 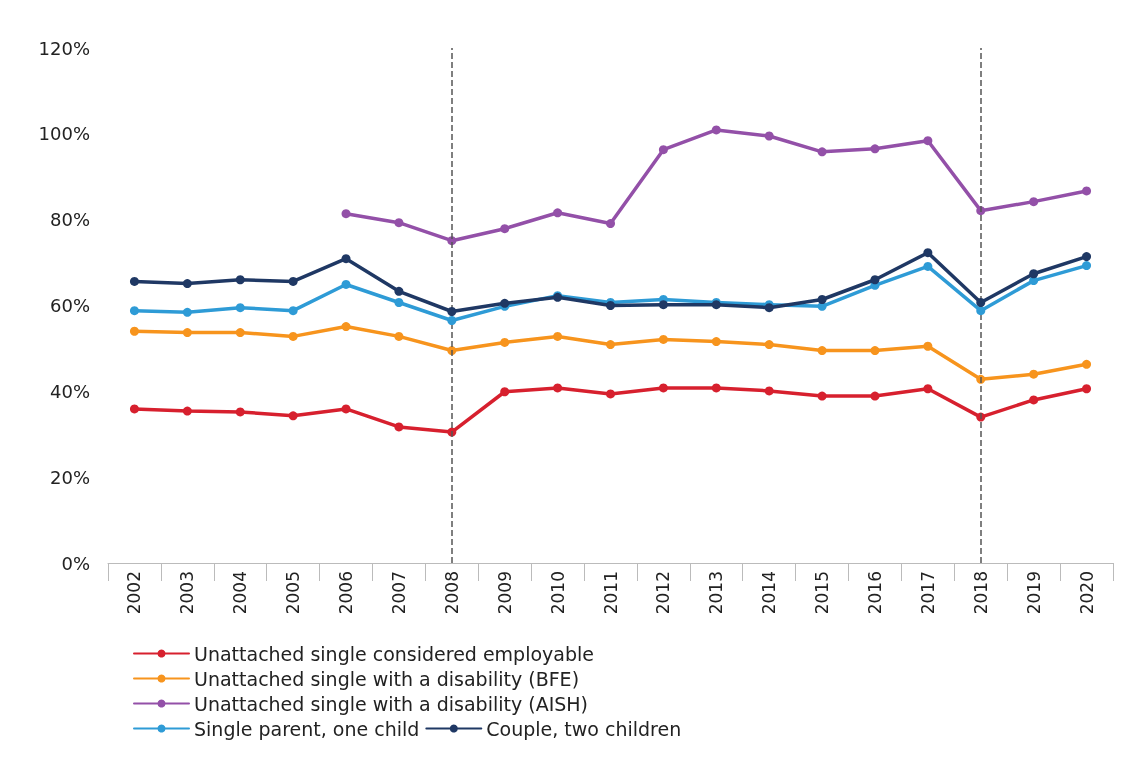 What do you see at coordinates (716, 593) in the screenshot?
I see `x-tick-label: 2013` at bounding box center [716, 593].